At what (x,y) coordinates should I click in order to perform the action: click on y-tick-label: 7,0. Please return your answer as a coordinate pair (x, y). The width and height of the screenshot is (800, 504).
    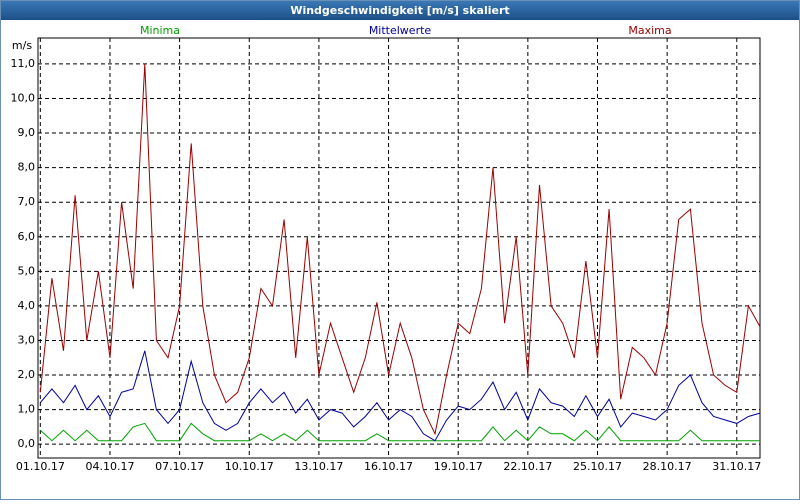
    Looking at the image, I should click on (27, 201).